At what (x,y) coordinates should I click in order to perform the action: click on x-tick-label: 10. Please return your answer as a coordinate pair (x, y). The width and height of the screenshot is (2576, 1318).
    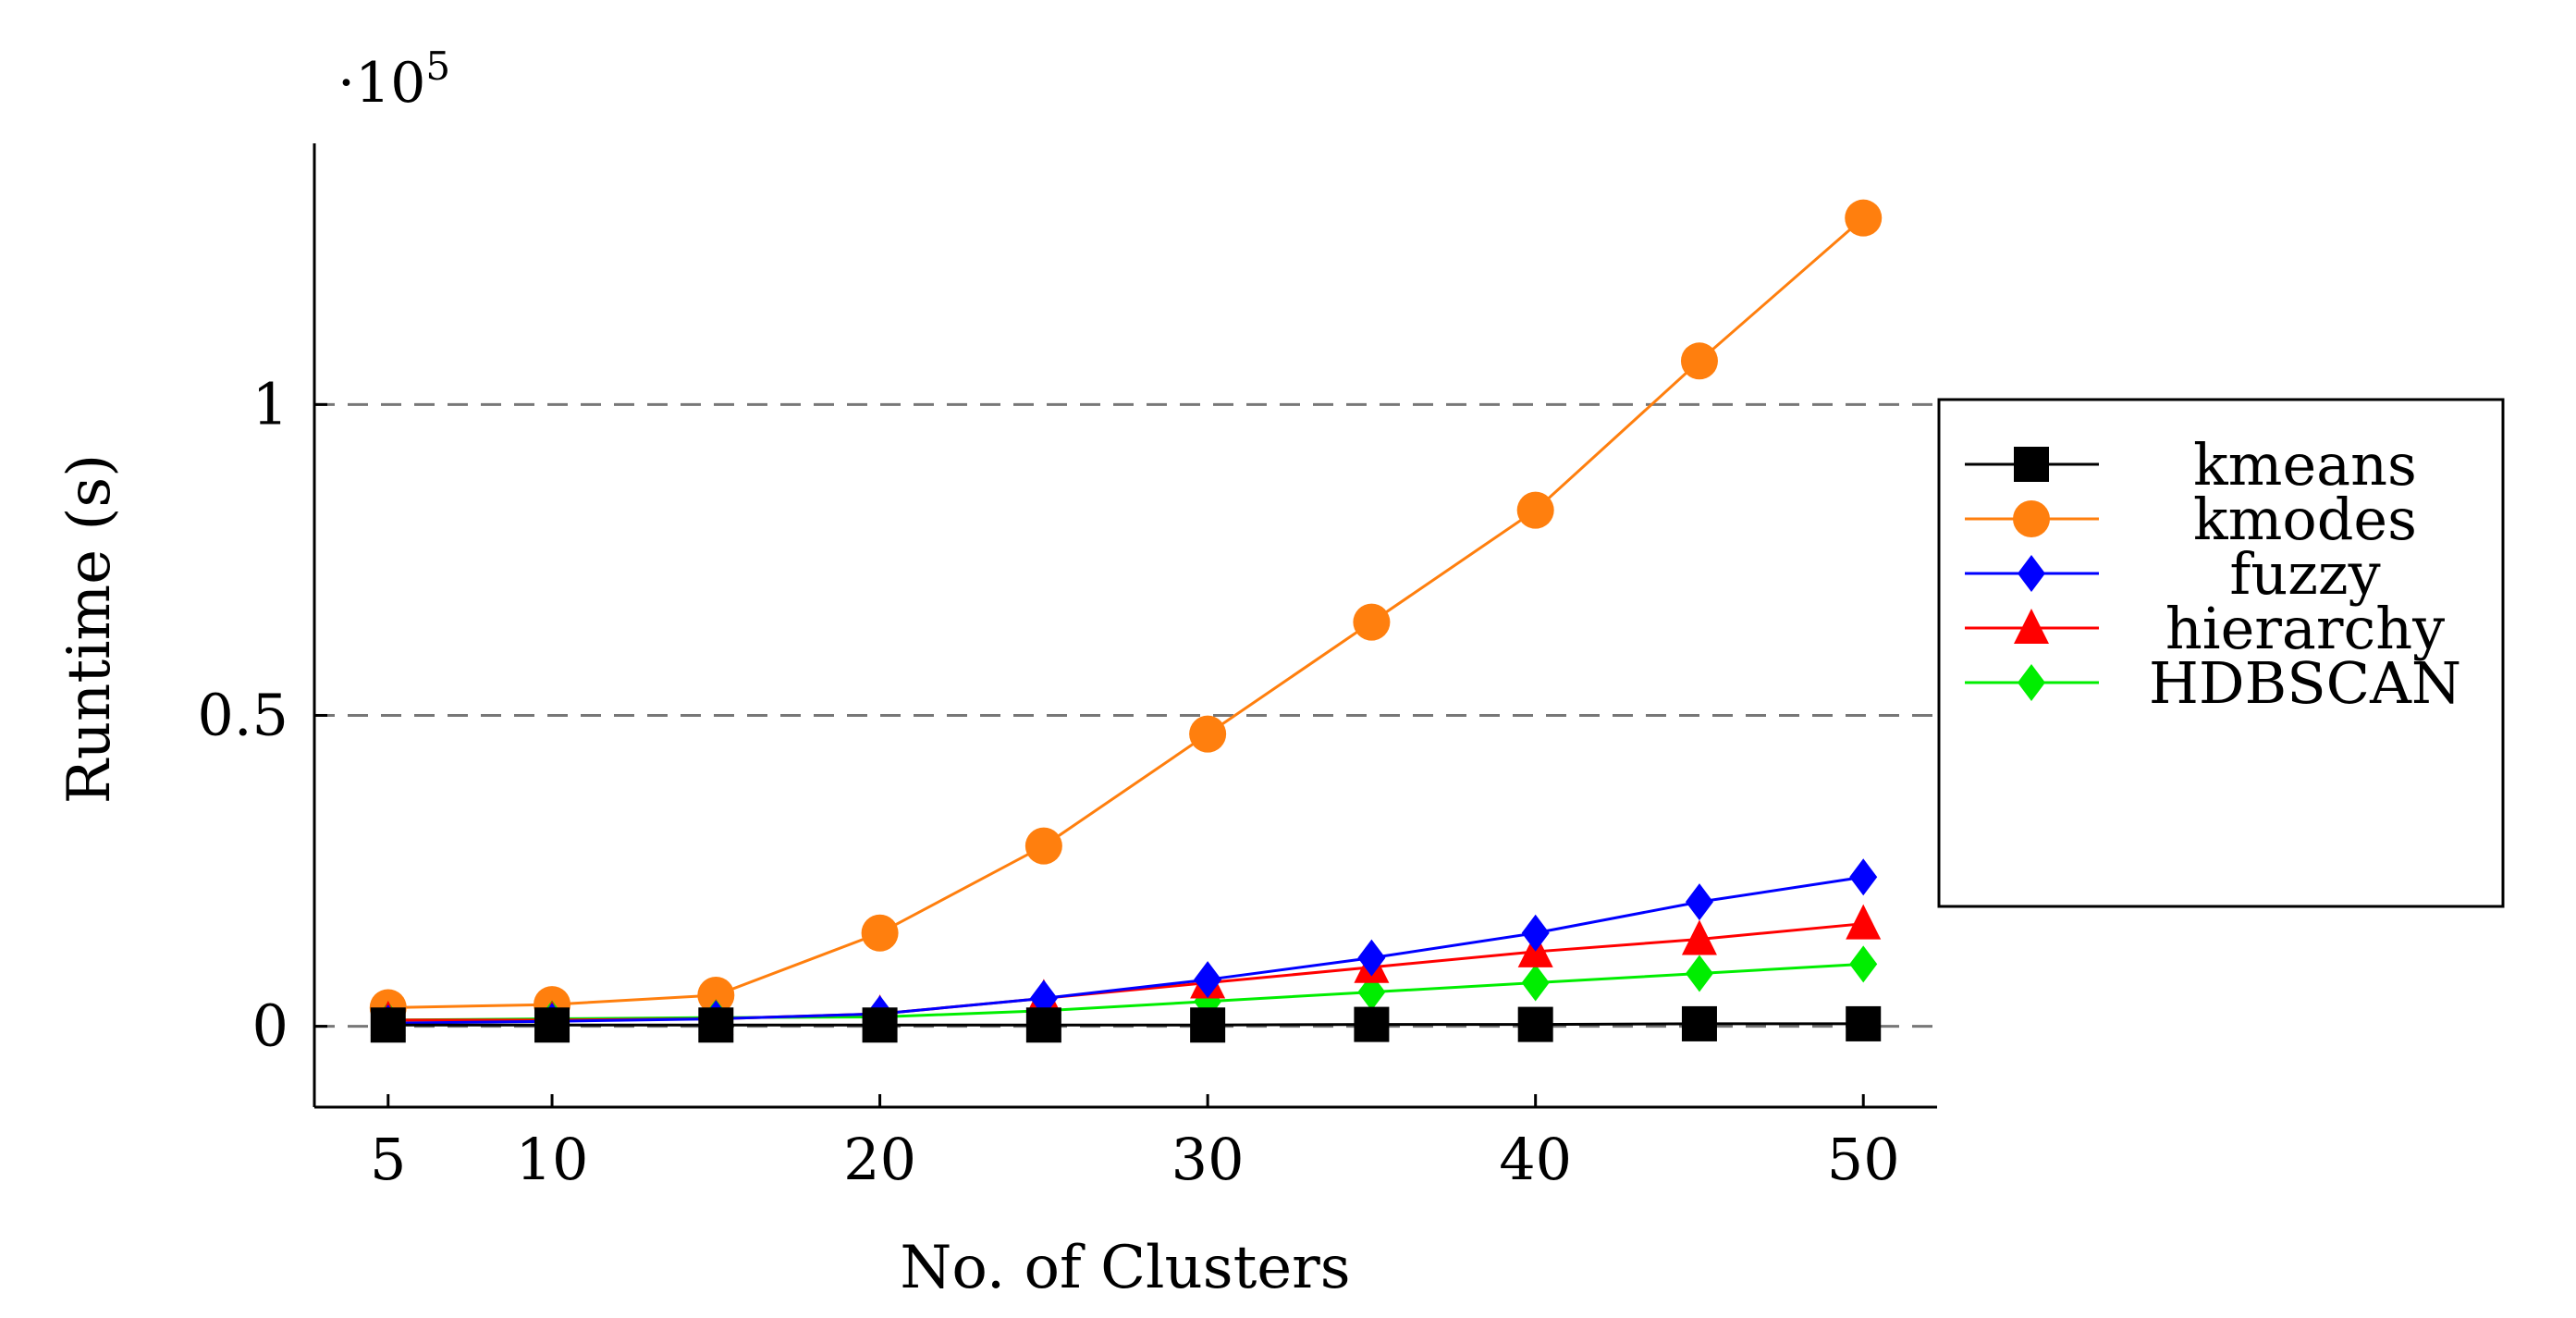
    Looking at the image, I should click on (552, 1159).